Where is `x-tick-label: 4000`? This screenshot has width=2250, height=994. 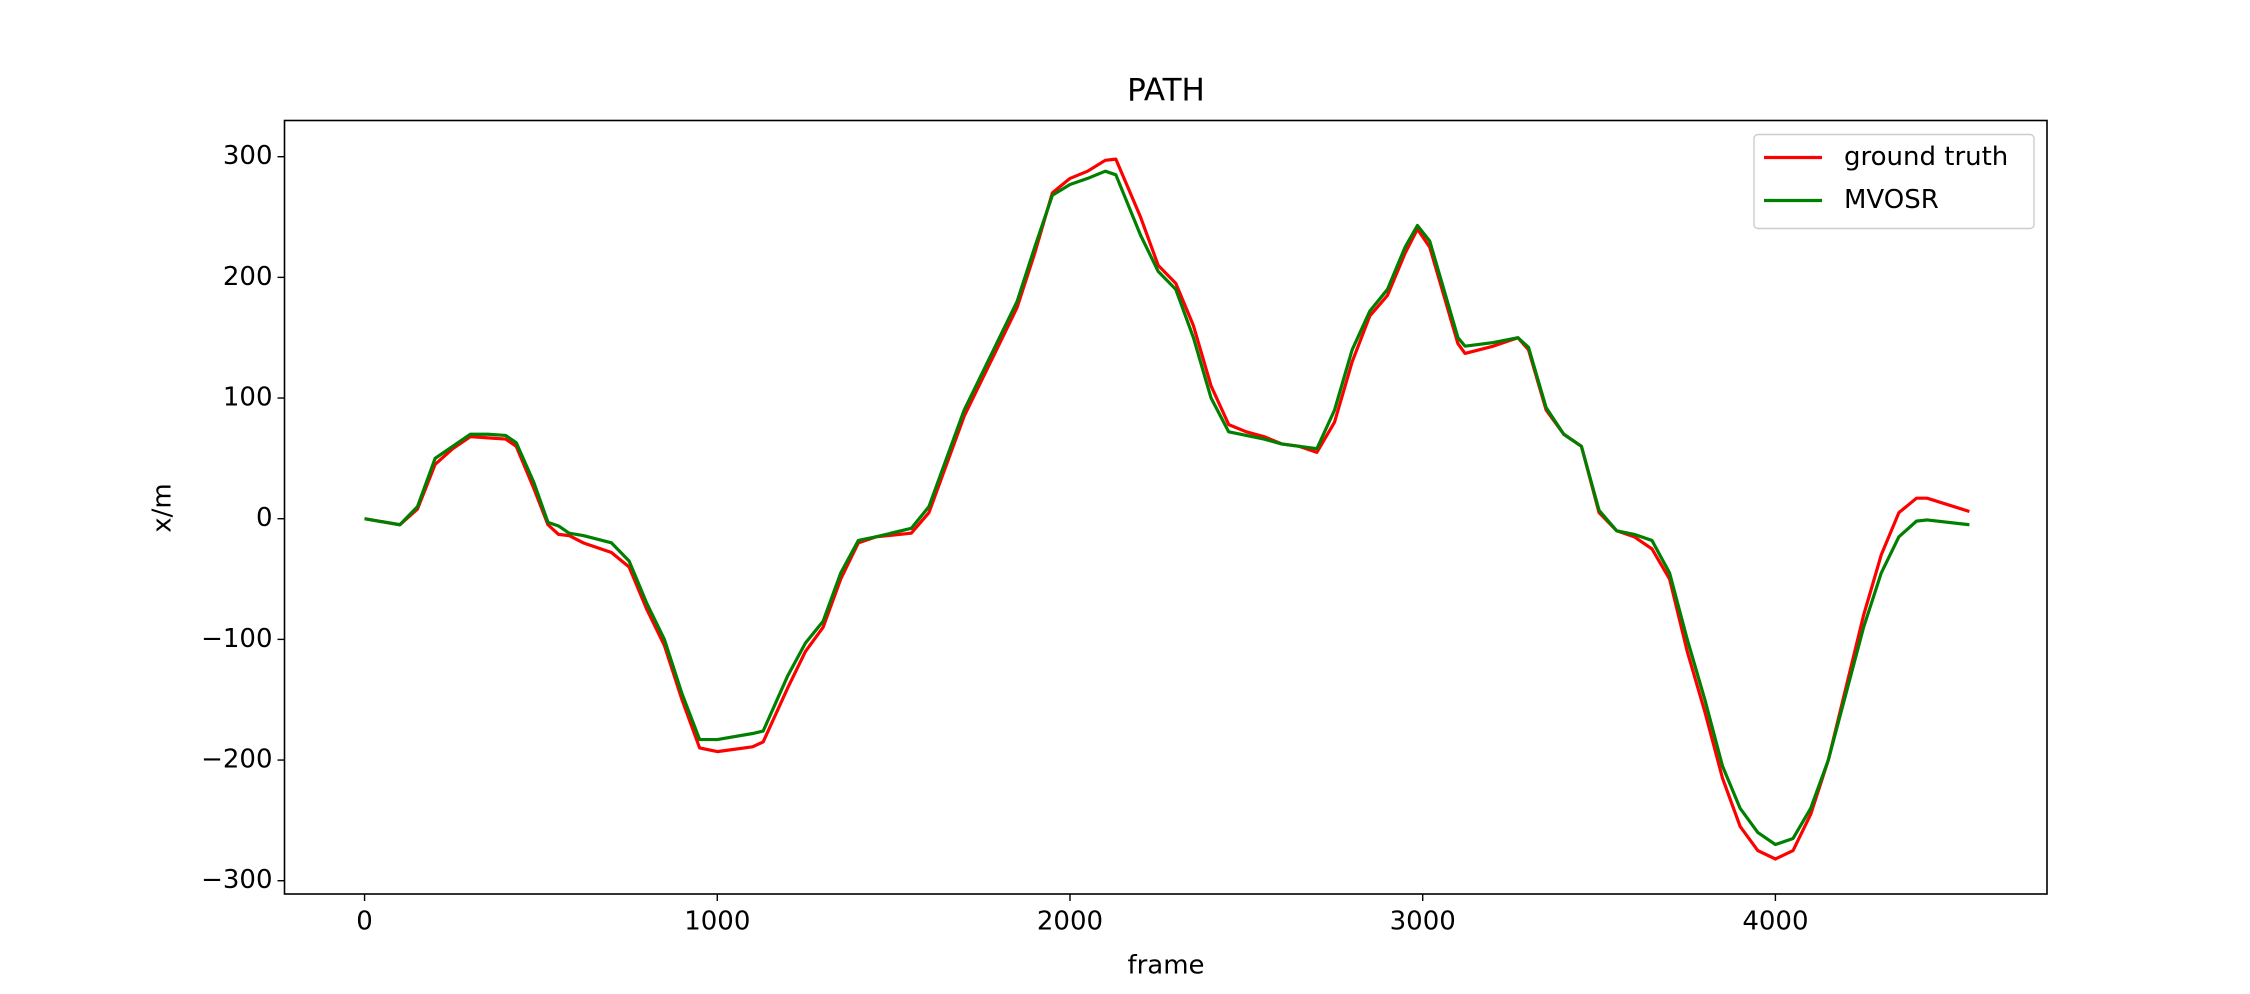 x-tick-label: 4000 is located at coordinates (1775, 922).